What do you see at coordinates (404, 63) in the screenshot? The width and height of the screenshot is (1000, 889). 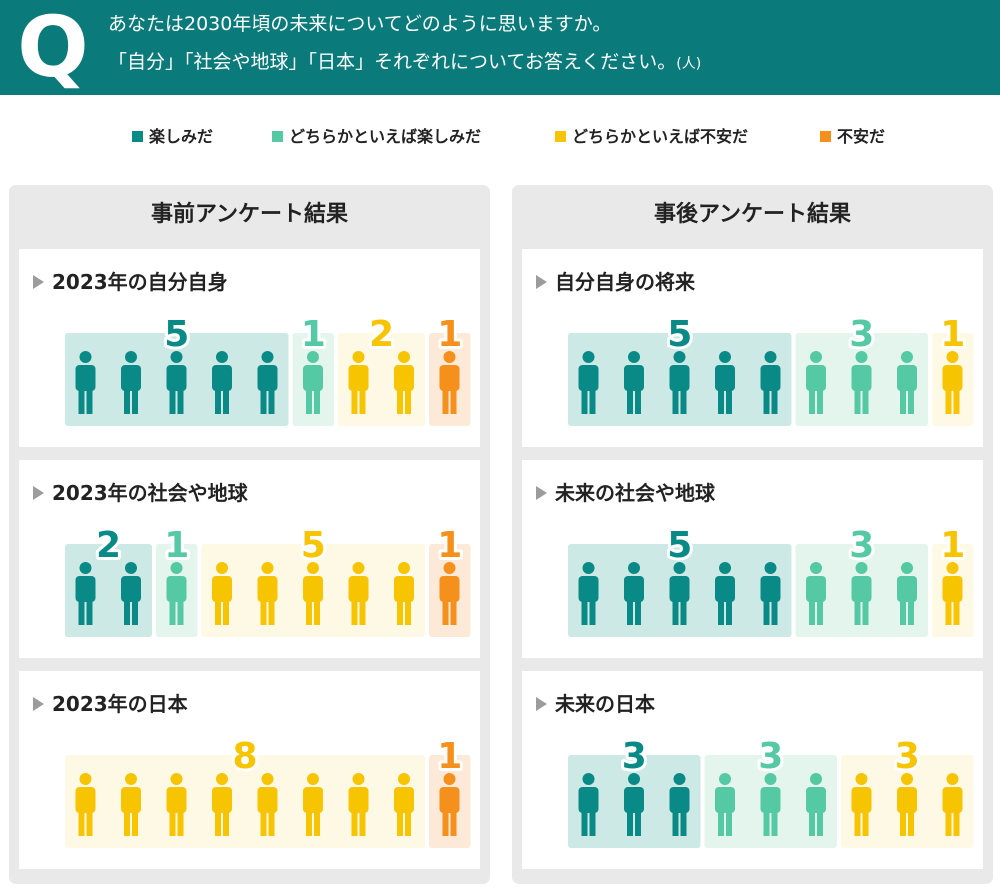 I see `question-line-2: 「自分」「社会や地球」「日本」それぞれについてお答えください。(人)` at bounding box center [404, 63].